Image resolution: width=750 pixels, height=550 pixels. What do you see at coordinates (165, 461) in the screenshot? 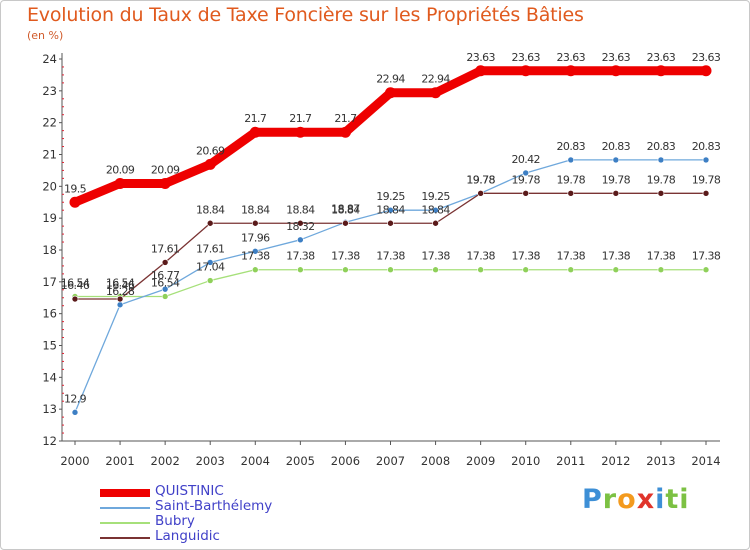
I see `x-tick-label: 2002` at bounding box center [165, 461].